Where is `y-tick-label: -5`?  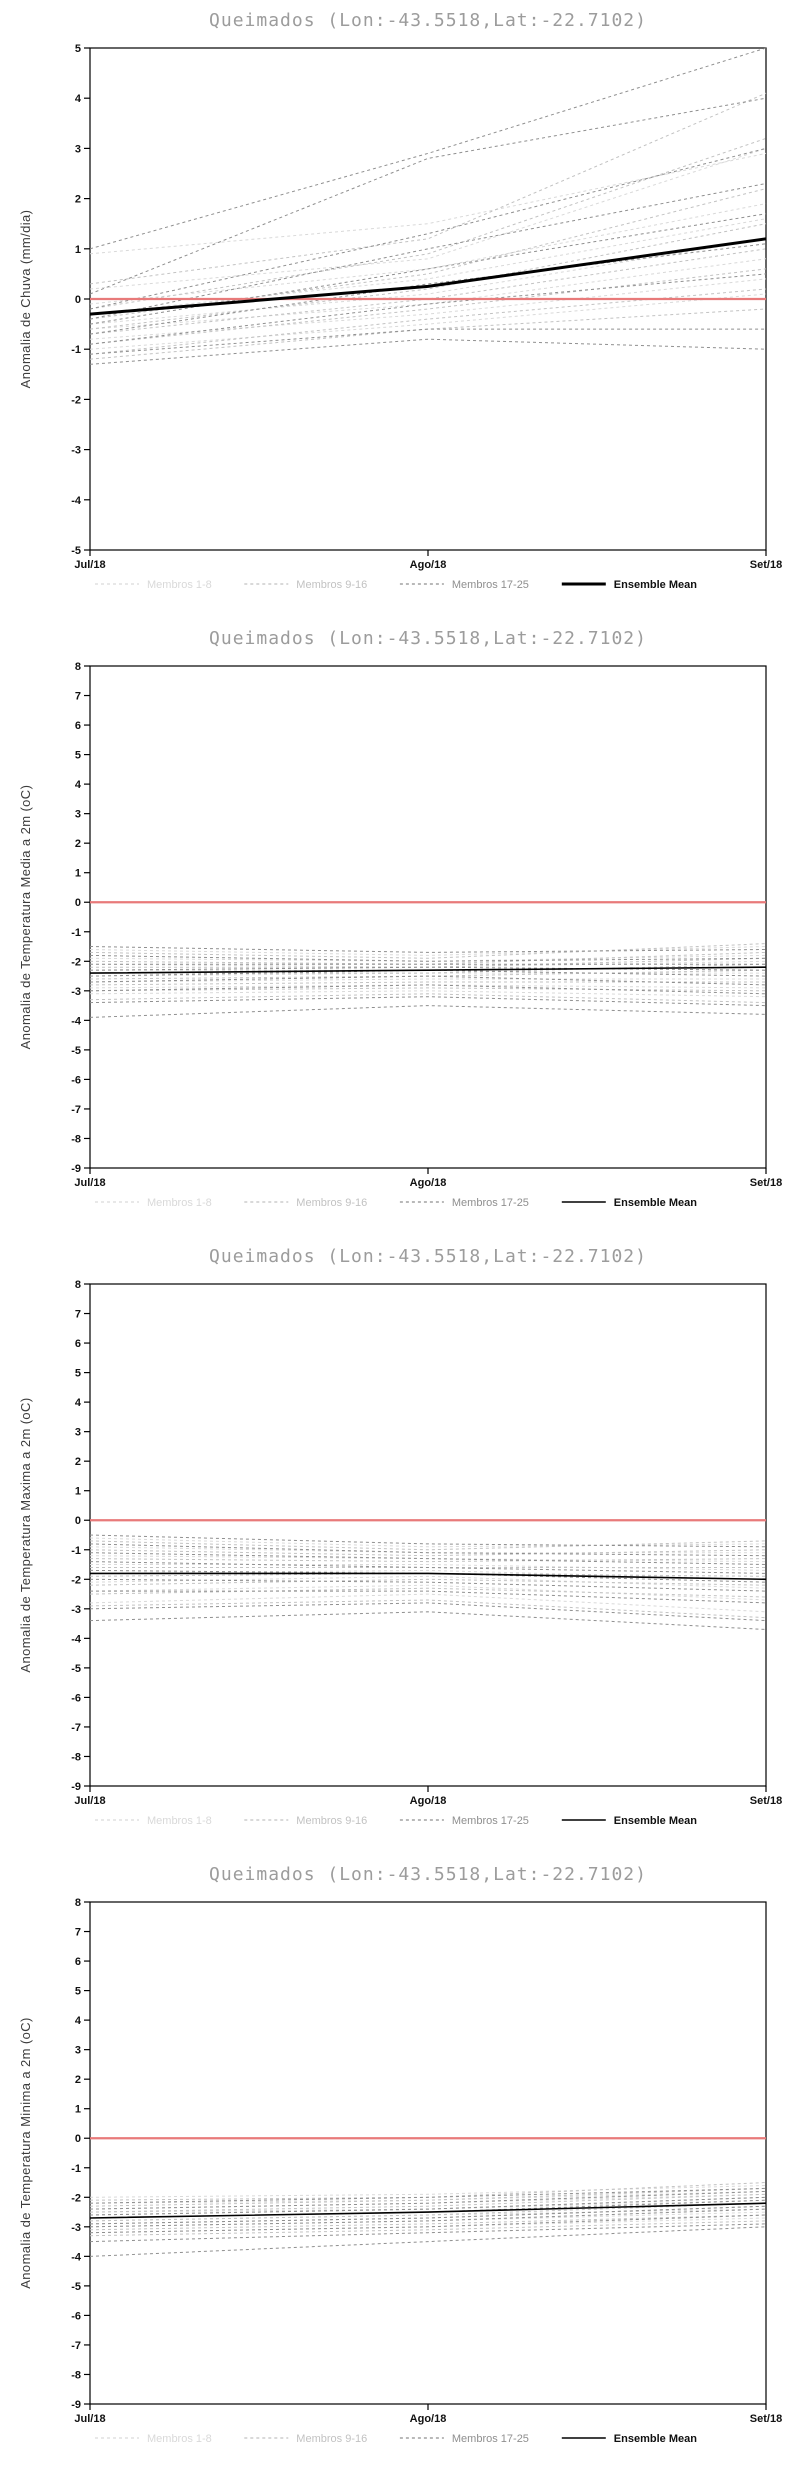
y-tick-label: -5 is located at coordinates (76, 1669).